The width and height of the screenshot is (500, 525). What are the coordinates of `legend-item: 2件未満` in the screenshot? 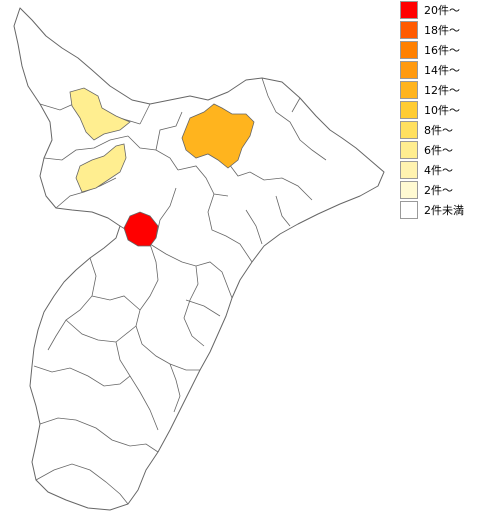 It's located at (450, 210).